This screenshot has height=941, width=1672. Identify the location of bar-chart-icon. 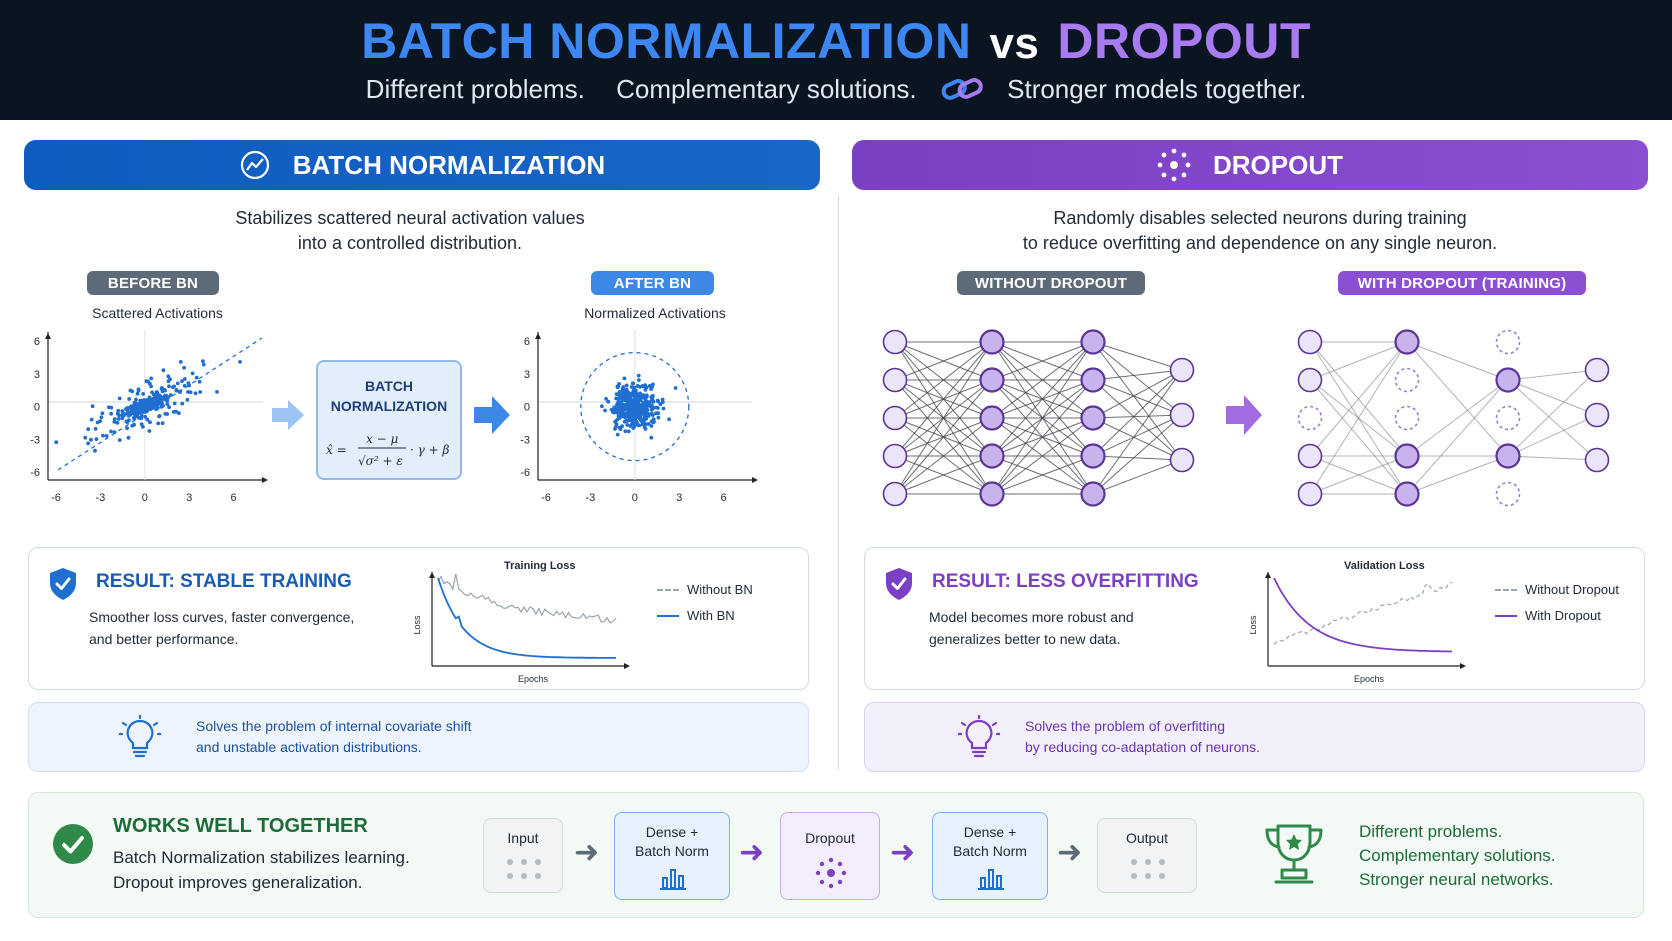
(991, 879).